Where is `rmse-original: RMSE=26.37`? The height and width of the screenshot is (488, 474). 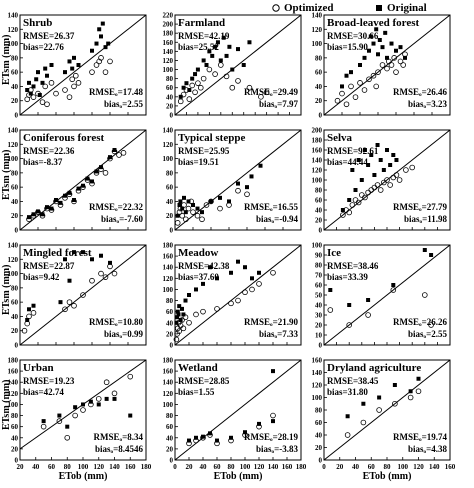 rmse-original: RMSE=26.37 is located at coordinates (49, 36).